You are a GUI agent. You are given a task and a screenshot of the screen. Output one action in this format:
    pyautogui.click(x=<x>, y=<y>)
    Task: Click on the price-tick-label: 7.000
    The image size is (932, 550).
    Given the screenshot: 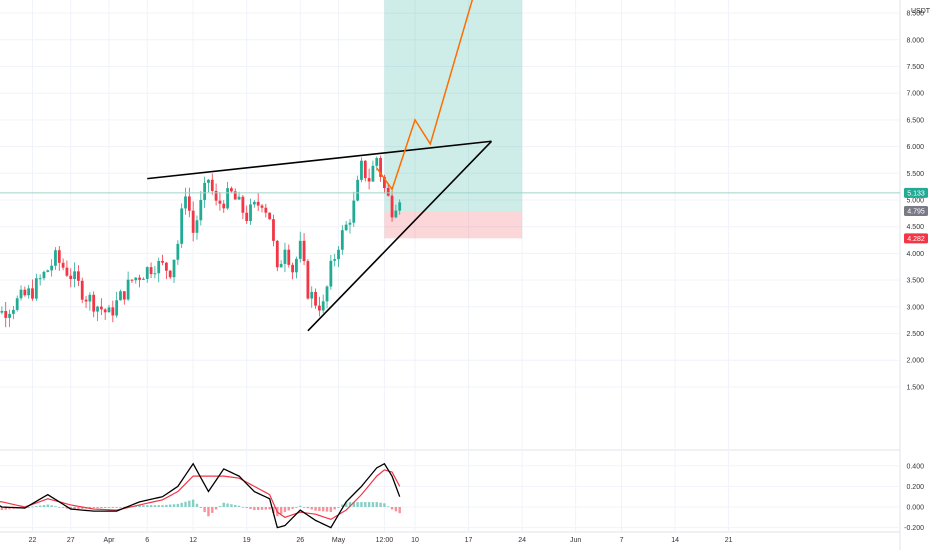 What is the action you would take?
    pyautogui.click(x=915, y=94)
    